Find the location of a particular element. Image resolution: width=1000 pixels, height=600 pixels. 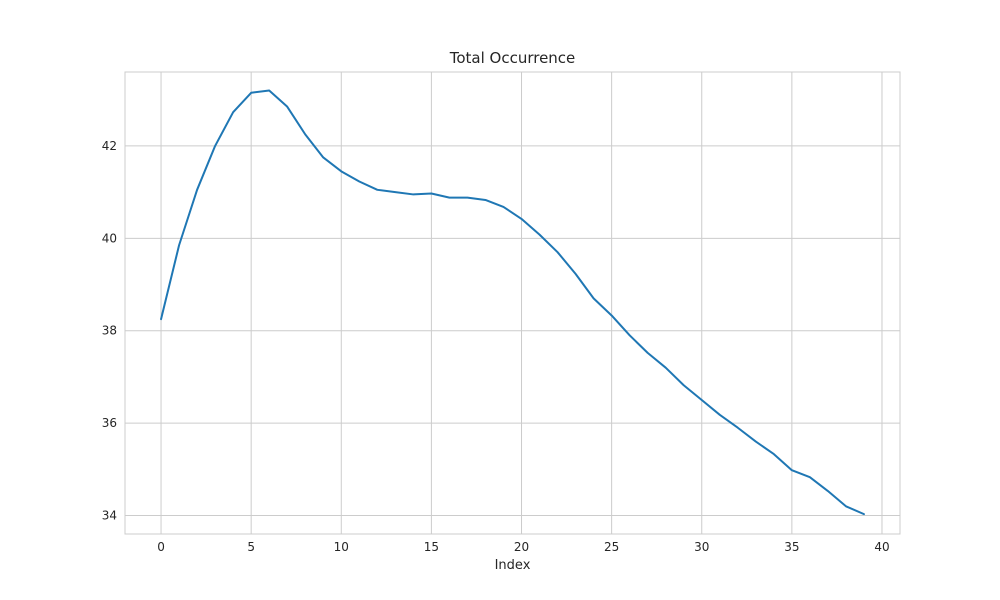

x-tick-label: 15 is located at coordinates (431, 547).